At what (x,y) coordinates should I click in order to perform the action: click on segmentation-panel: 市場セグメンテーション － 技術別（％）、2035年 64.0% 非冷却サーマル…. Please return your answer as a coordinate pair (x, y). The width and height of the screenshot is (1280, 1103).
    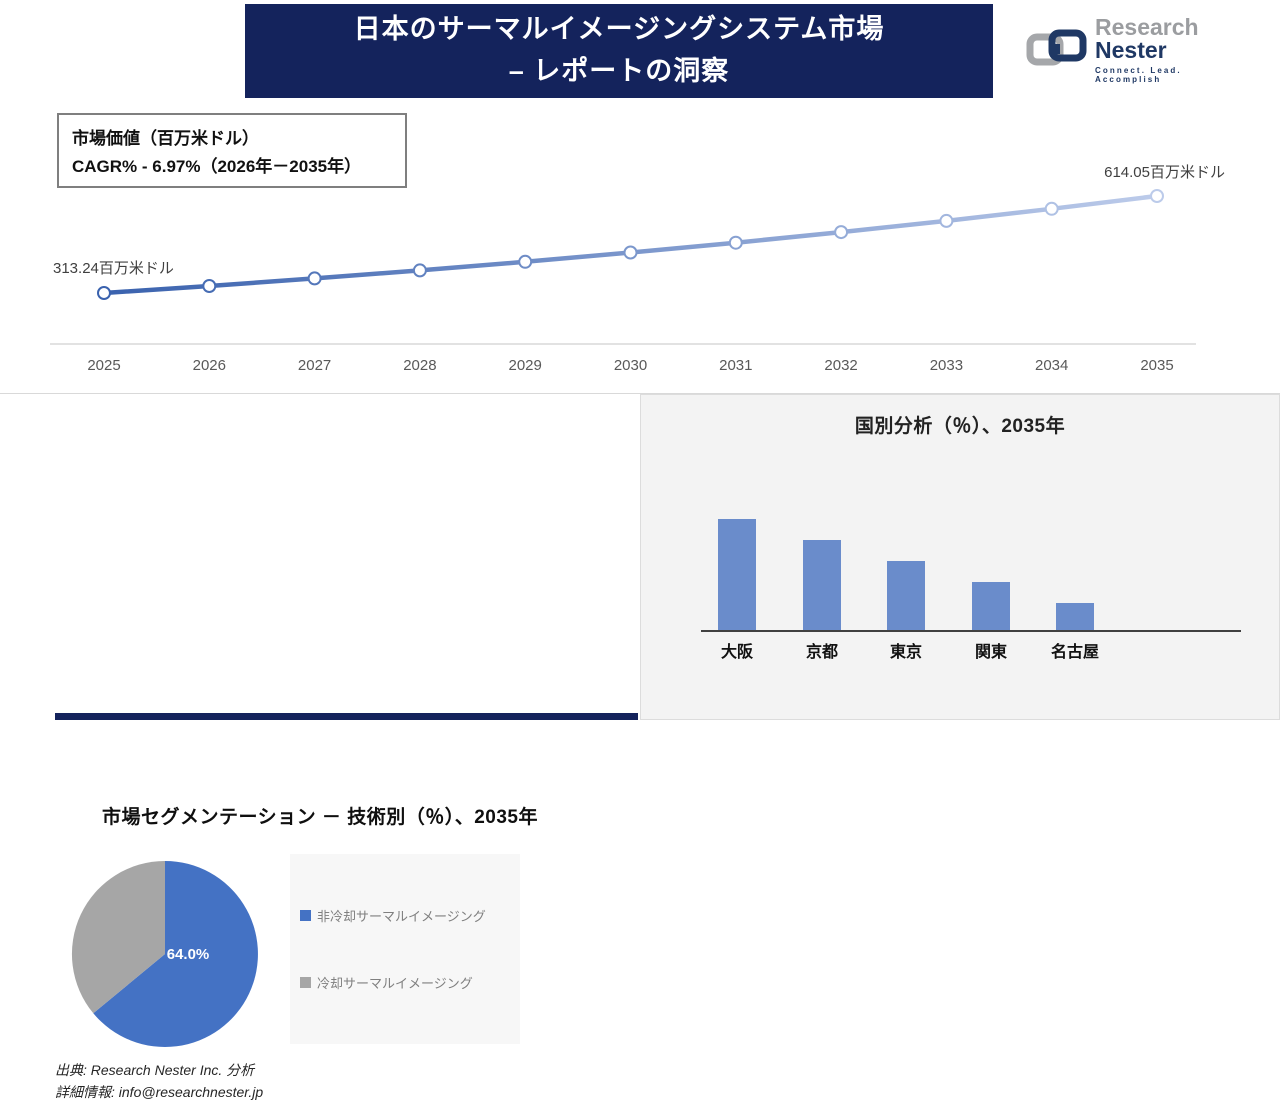
    Looking at the image, I should click on (320, 557).